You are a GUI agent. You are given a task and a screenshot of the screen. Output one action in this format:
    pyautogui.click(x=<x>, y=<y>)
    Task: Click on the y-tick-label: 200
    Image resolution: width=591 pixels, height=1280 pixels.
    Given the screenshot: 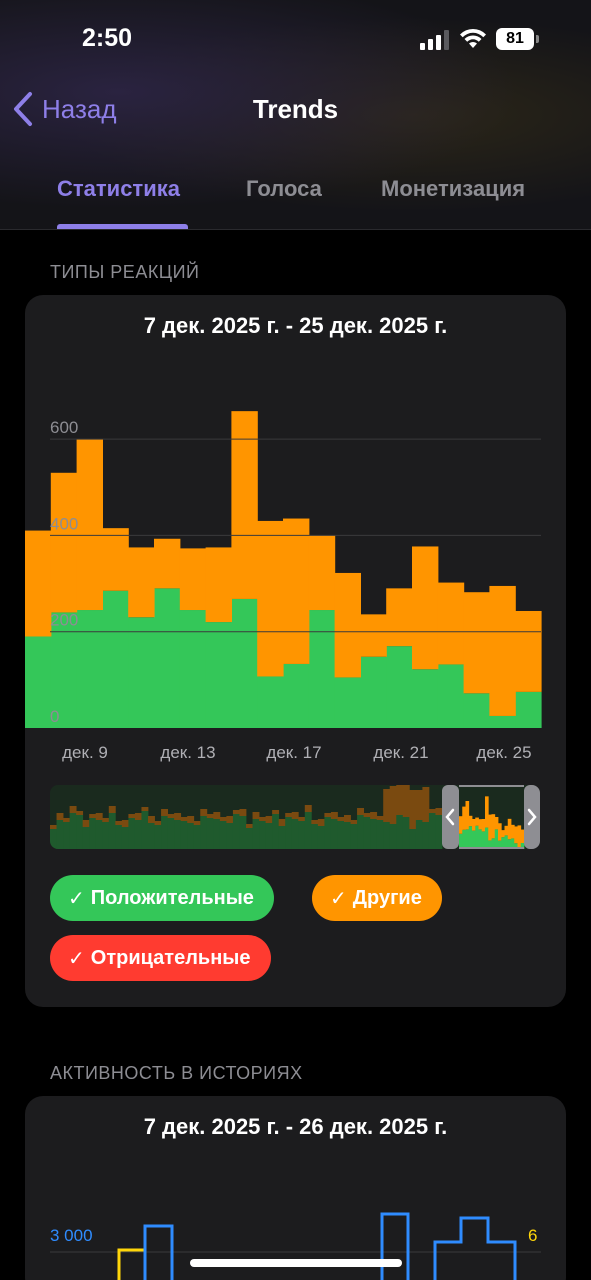 What is the action you would take?
    pyautogui.click(x=64, y=620)
    